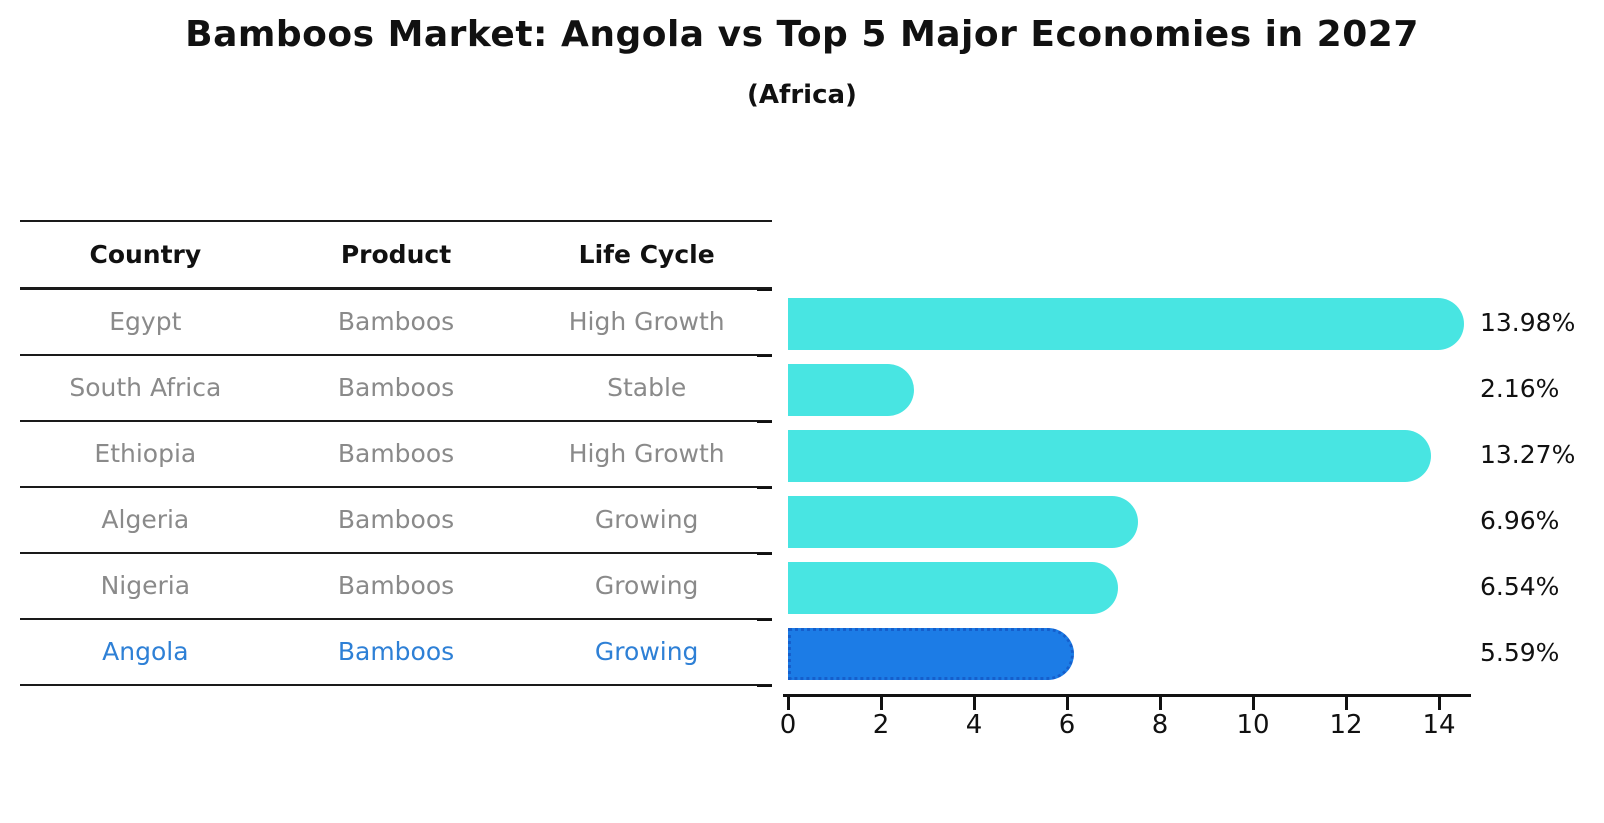 This screenshot has width=1604, height=823. I want to click on bar-ethiopia, so click(1110, 456).